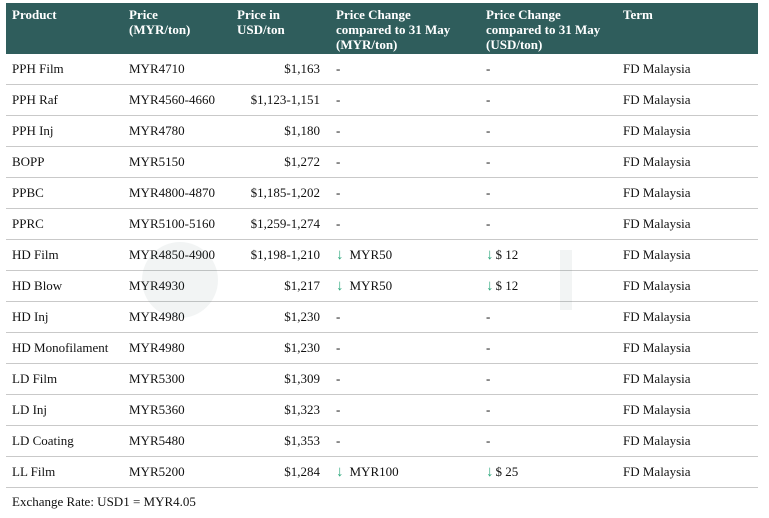 This screenshot has height=518, width=769. I want to click on cell-product-text: HD Blow, so click(37, 285).